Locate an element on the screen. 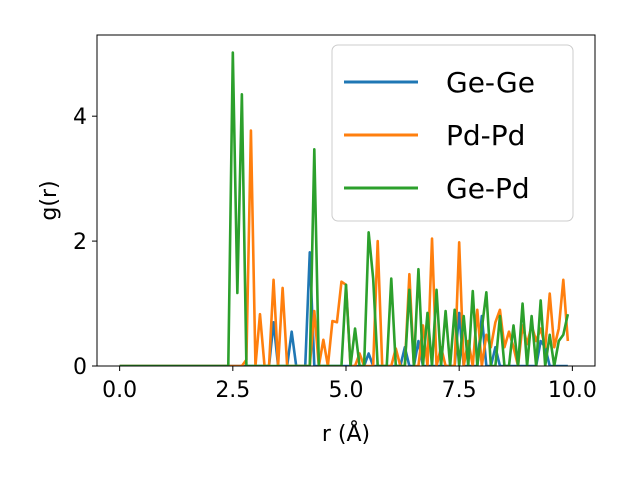 Image resolution: width=640 pixels, height=480 pixels. x-axis-label: r (Å) is located at coordinates (346, 433).